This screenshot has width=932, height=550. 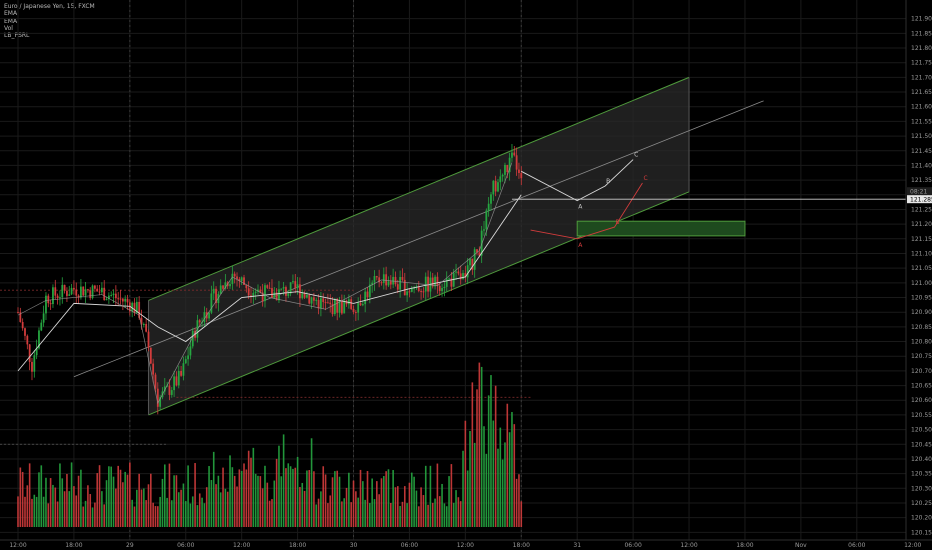 I want to click on legend-volume: Vol, so click(x=8, y=28).